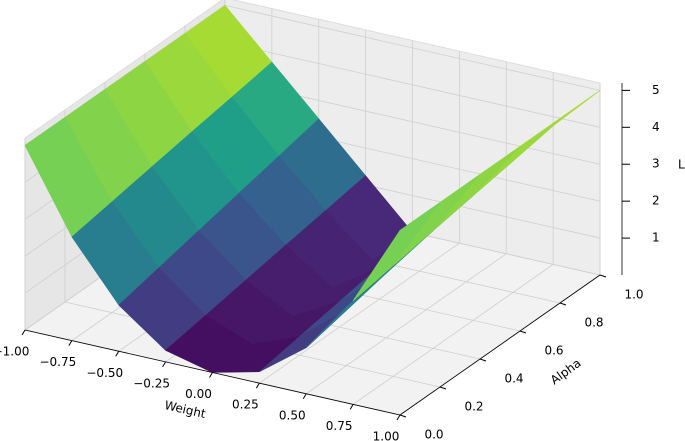 This screenshot has height=441, width=685. Describe the element at coordinates (566, 371) in the screenshot. I see `y-axis-label: Alpha` at that location.